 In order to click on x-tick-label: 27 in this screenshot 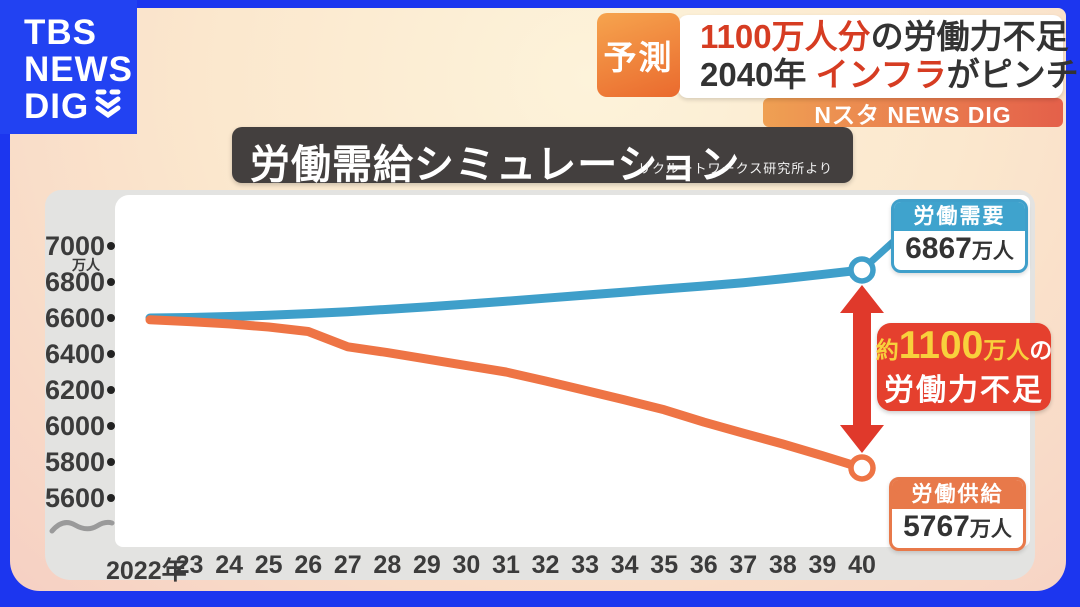, I will do `click(347, 565)`.